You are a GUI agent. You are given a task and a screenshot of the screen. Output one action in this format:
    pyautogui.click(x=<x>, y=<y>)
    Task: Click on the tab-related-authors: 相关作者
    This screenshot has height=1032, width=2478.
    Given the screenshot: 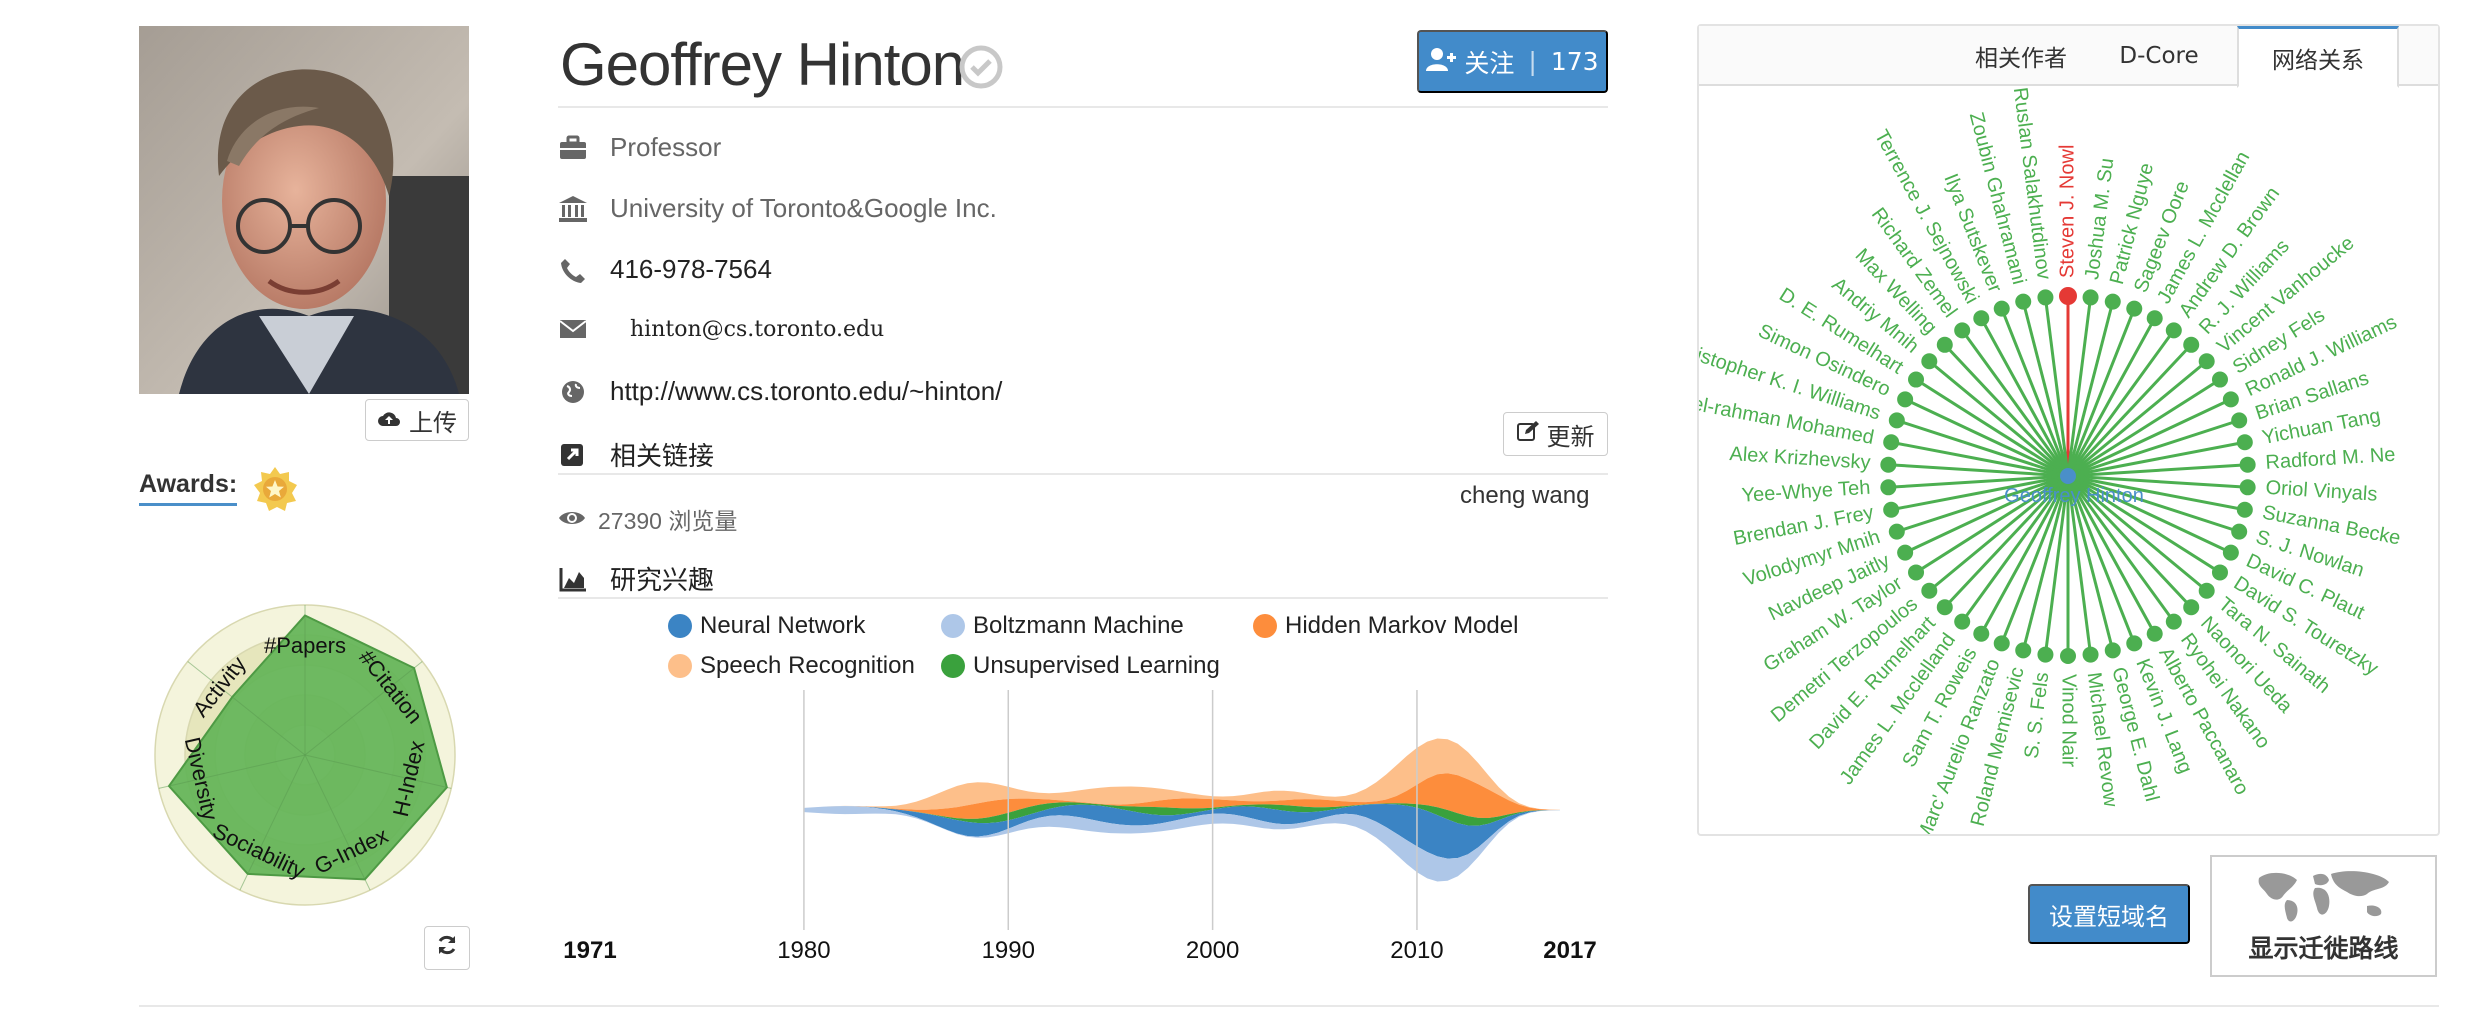 What is the action you would take?
    pyautogui.click(x=2021, y=59)
    